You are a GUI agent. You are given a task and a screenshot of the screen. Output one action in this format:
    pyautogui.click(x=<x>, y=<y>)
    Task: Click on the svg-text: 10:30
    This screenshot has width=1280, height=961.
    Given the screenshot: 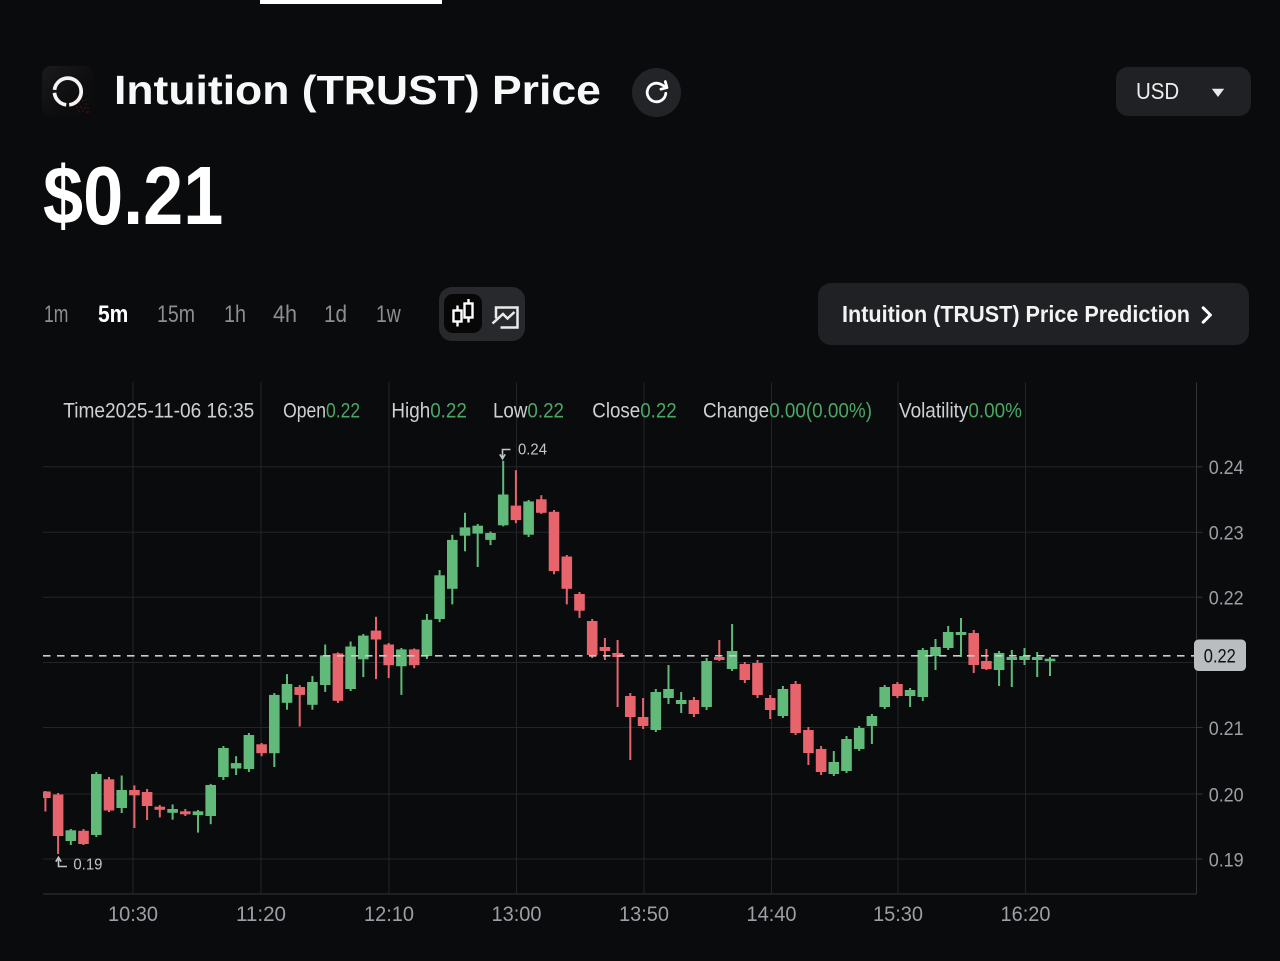 What is the action you would take?
    pyautogui.click(x=133, y=914)
    